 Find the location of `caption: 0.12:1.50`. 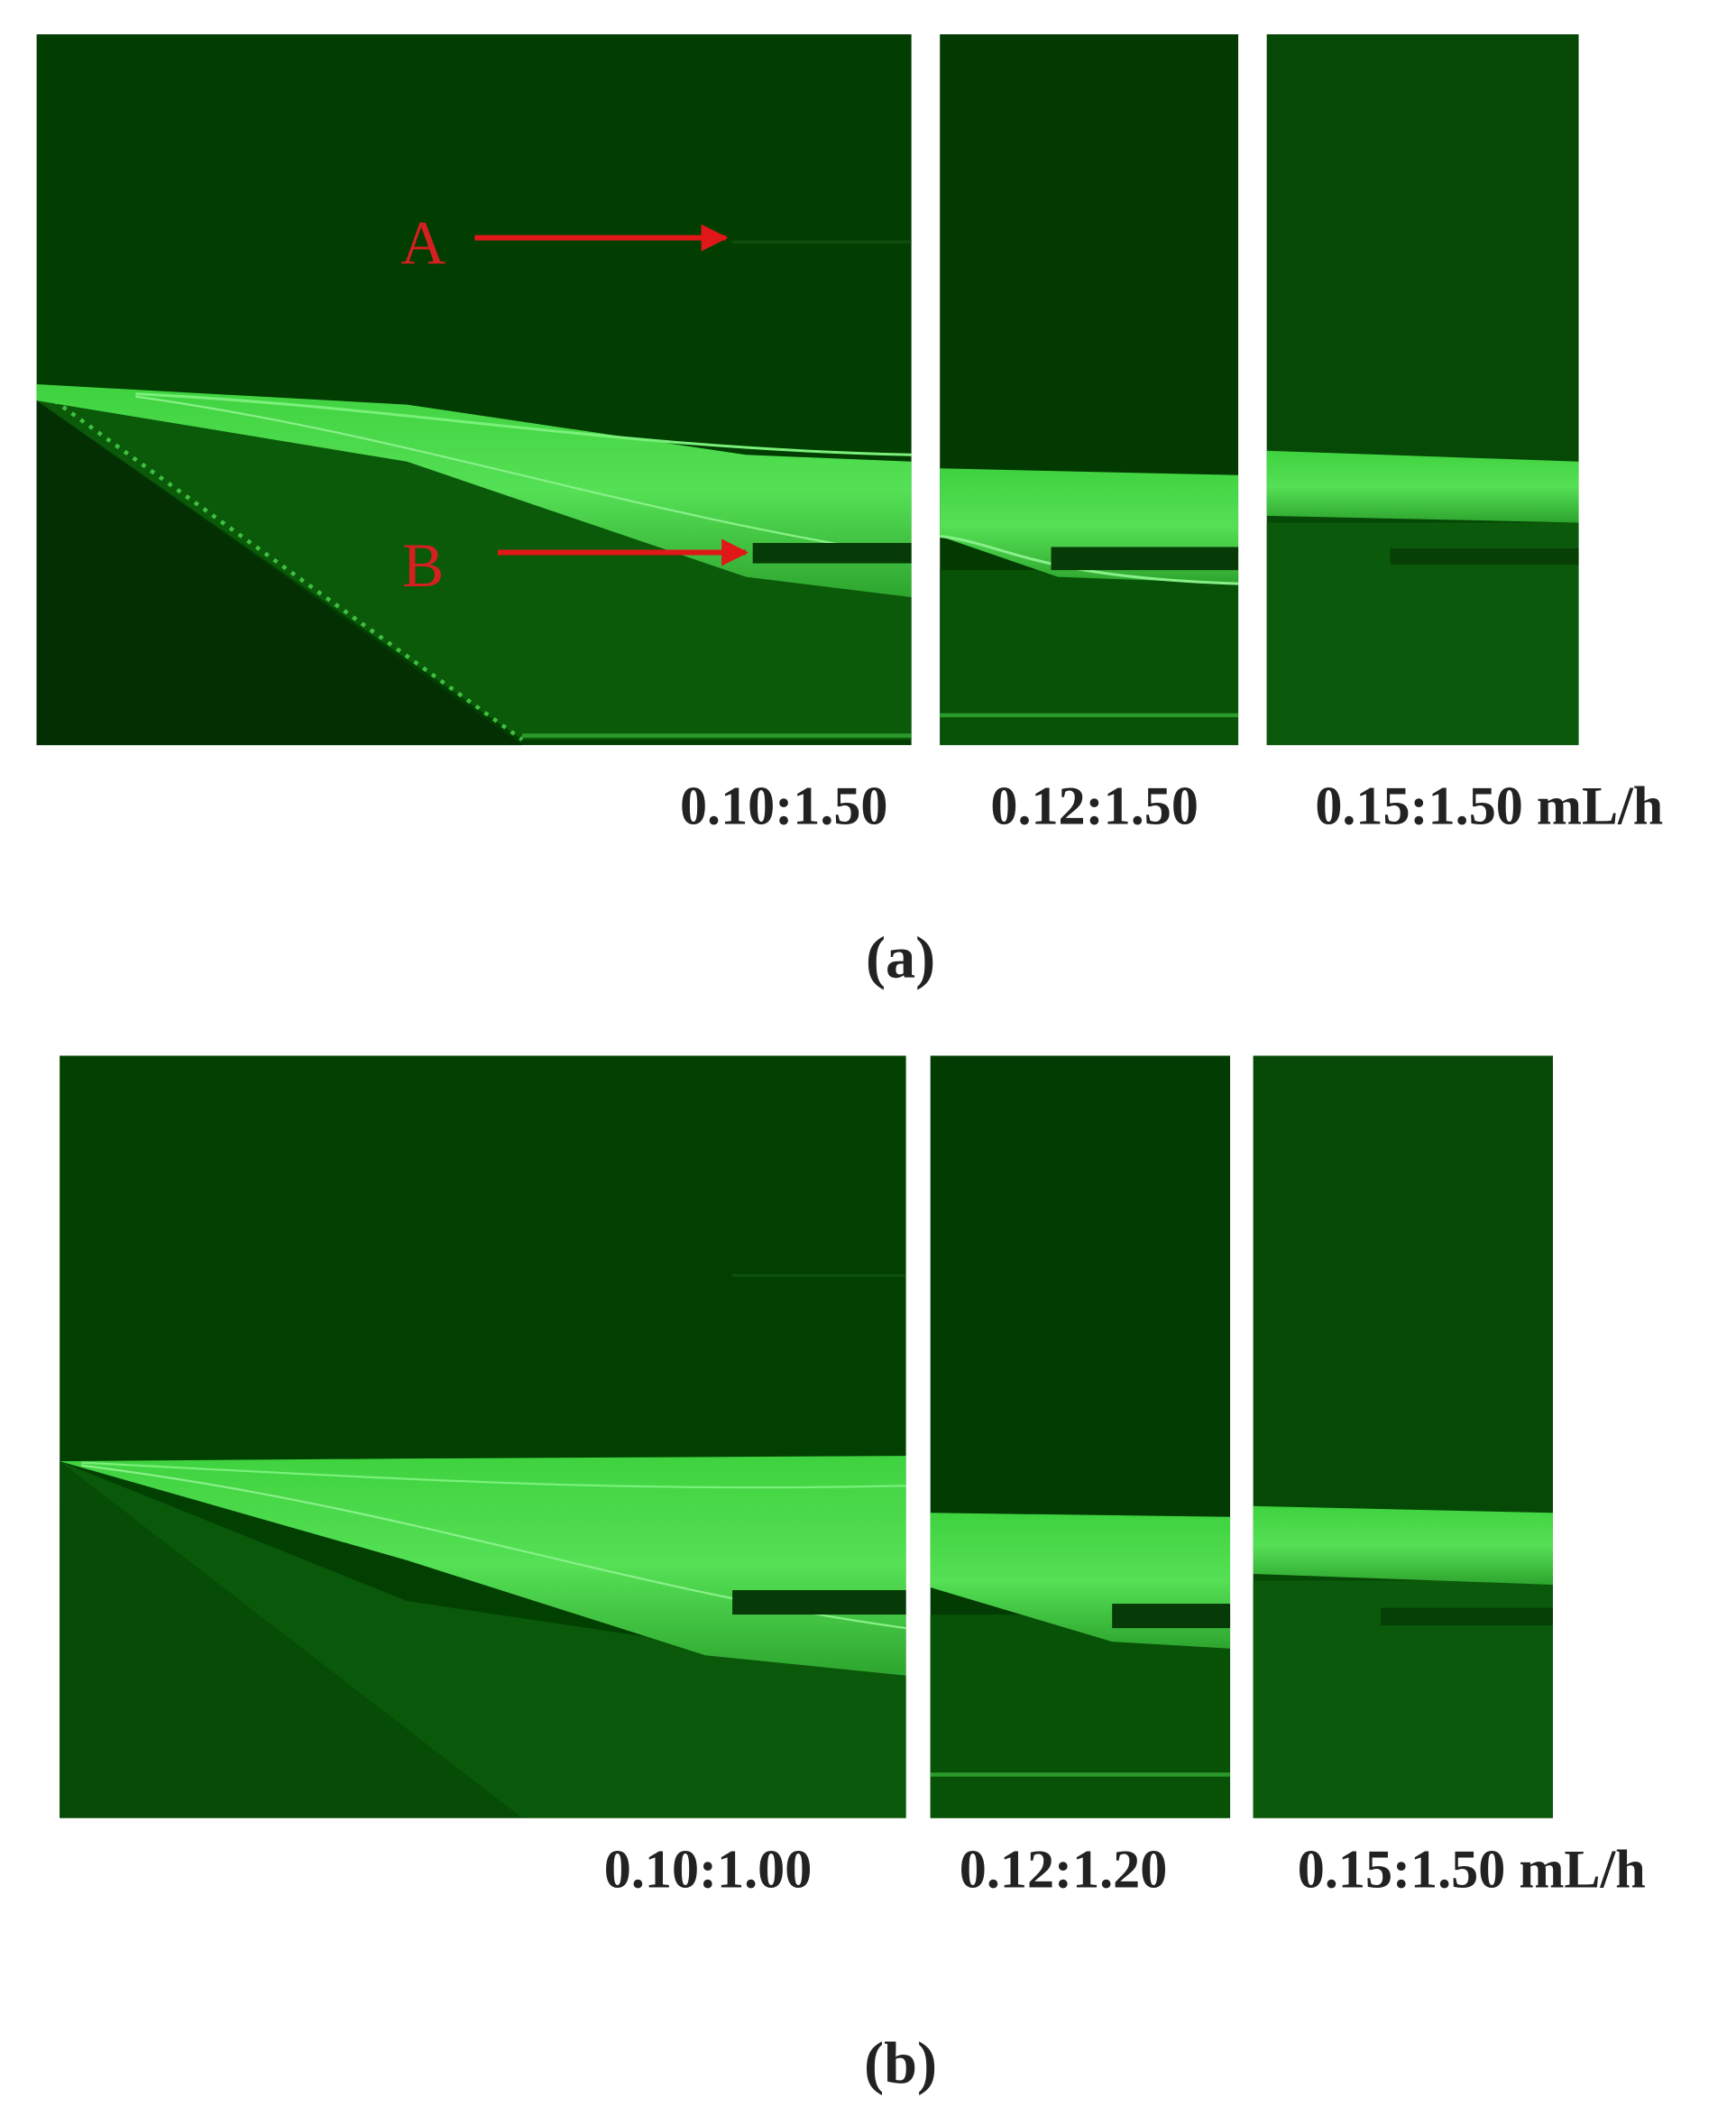

caption: 0.12:1.50 is located at coordinates (1094, 806).